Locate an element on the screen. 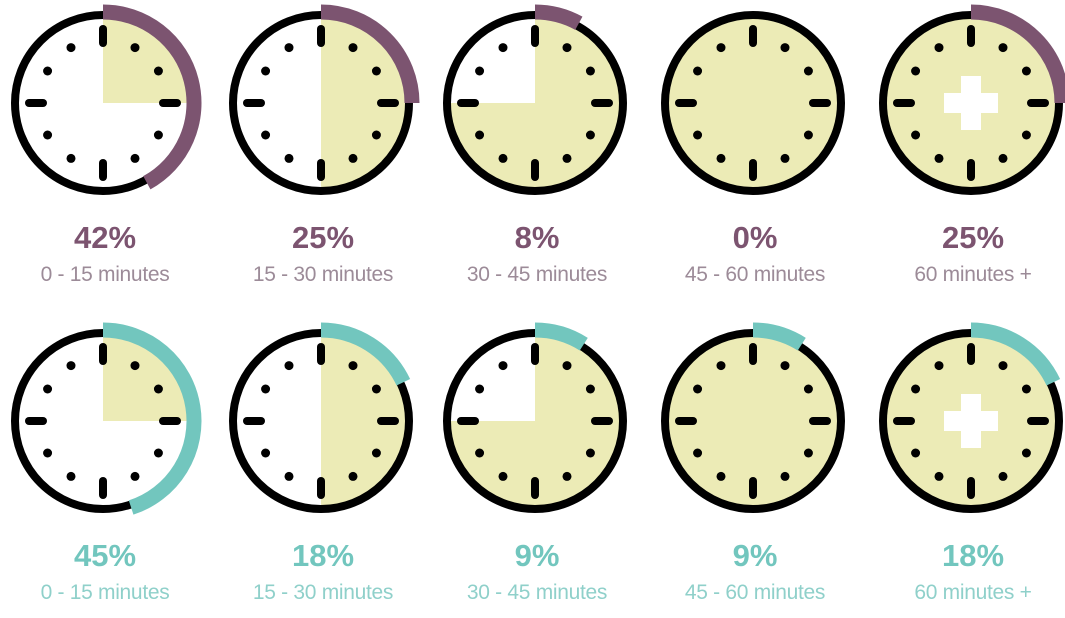 The image size is (1065, 618). percent-value: 42% is located at coordinates (105, 237).